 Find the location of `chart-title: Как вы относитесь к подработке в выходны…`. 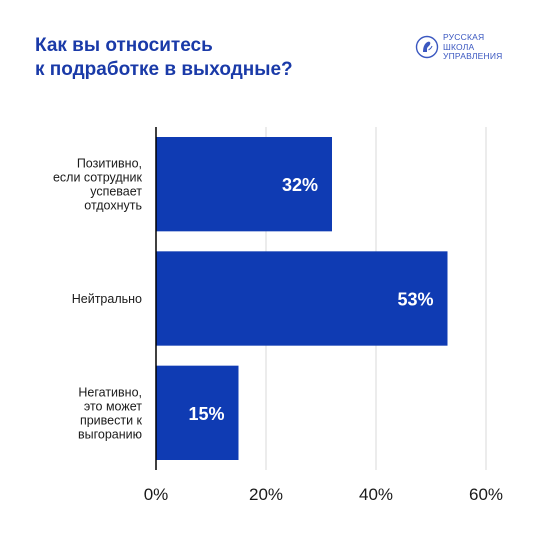

chart-title: Как вы относитесь к подработке в выходны… is located at coordinates (195, 58).